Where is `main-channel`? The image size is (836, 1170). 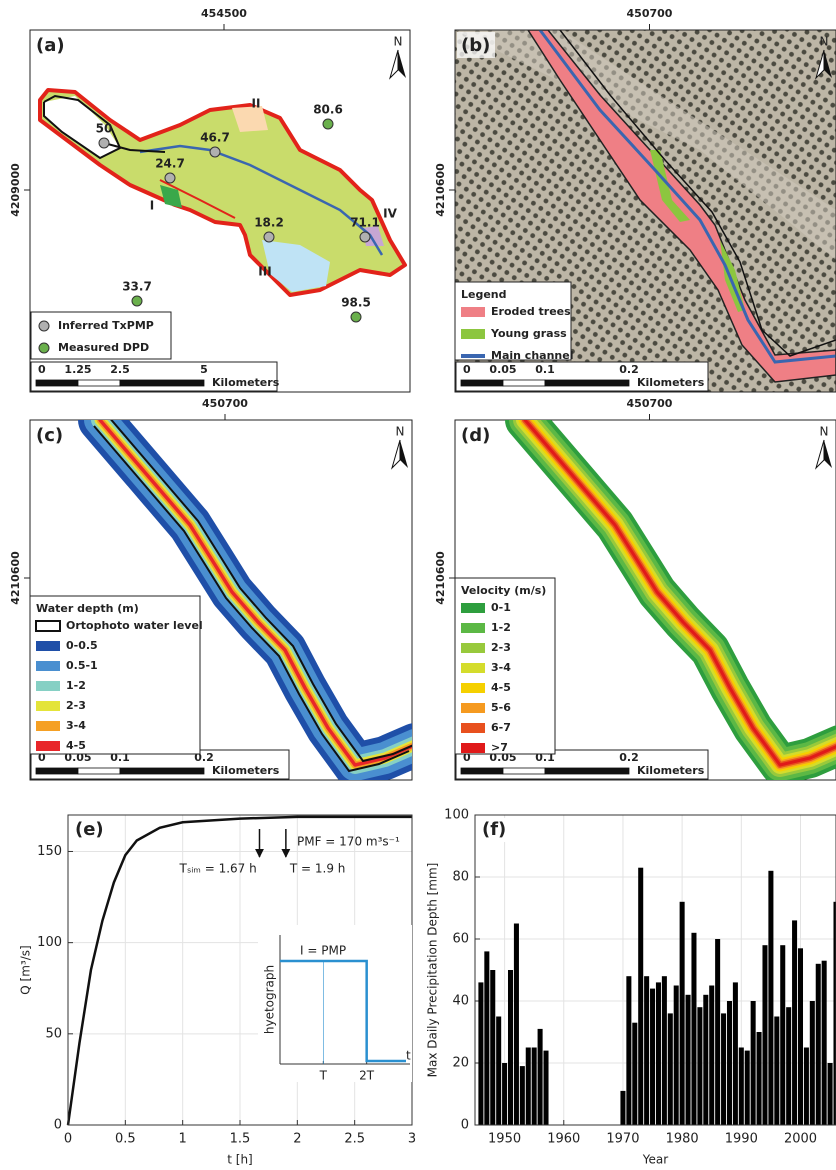 main-channel is located at coordinates (687, 197).